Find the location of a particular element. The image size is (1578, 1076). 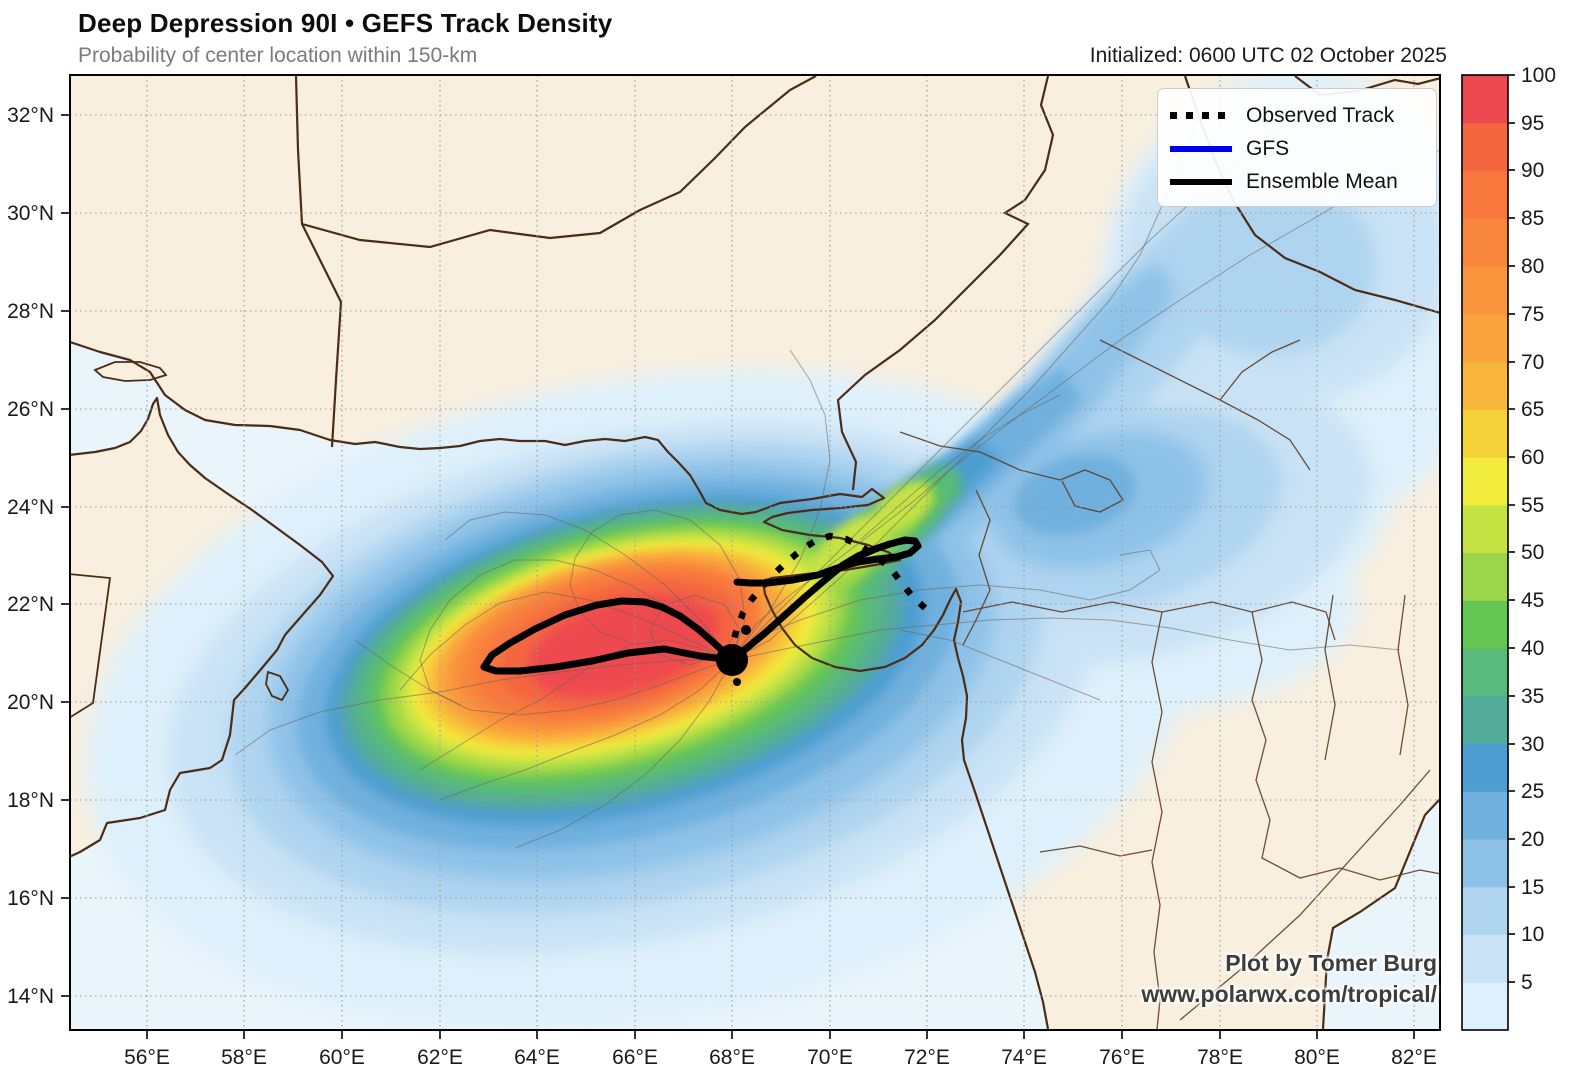

legend-label: Observed Track is located at coordinates (1320, 115).